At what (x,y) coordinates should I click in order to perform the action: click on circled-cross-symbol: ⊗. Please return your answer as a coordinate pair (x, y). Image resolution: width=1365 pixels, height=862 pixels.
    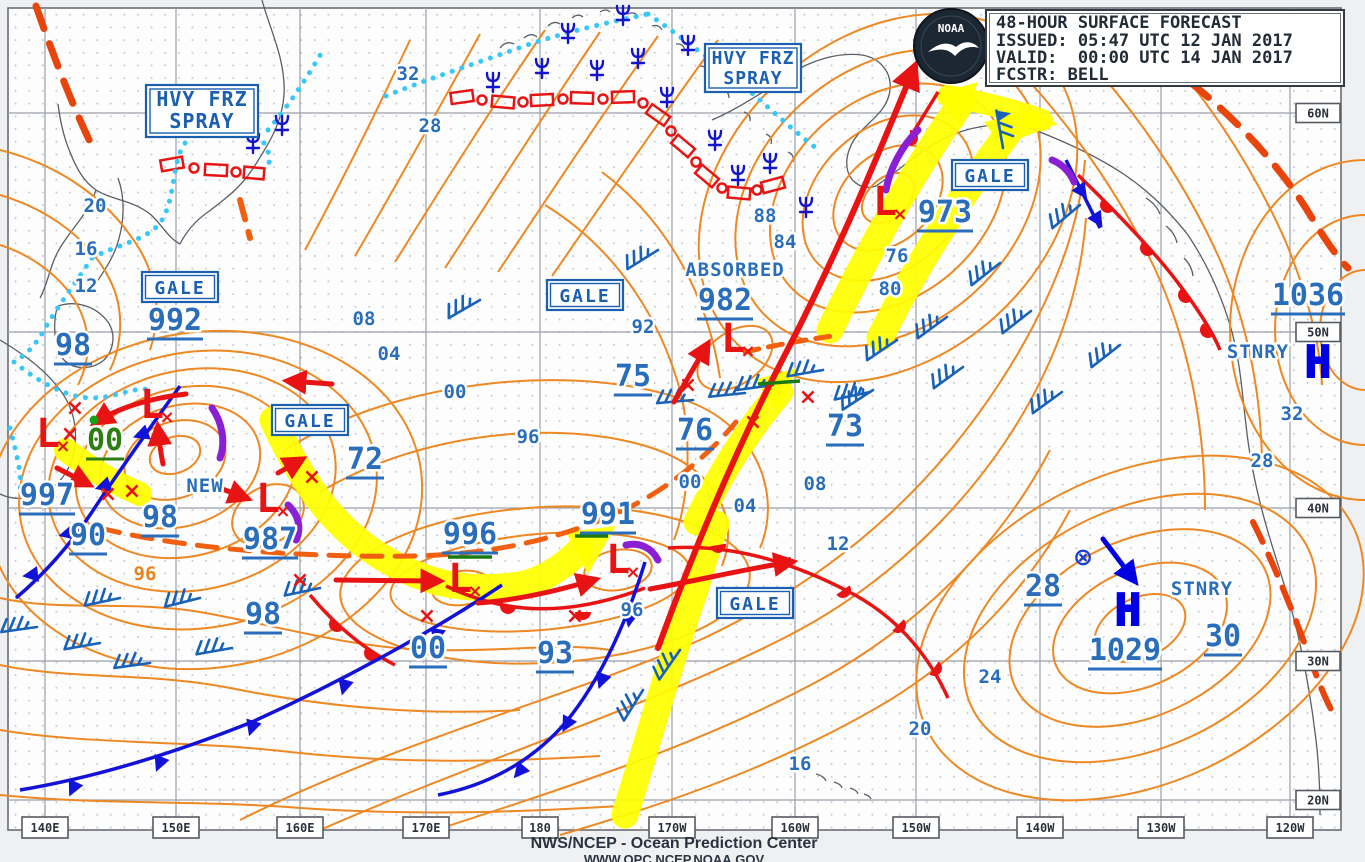
    Looking at the image, I should click on (1083, 557).